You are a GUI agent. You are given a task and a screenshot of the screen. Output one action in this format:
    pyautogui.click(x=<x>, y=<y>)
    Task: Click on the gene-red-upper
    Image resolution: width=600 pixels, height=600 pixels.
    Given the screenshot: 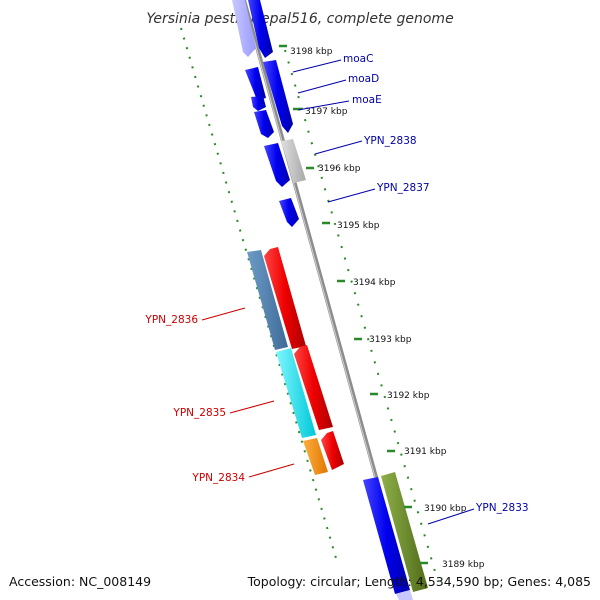 What is the action you would take?
    pyautogui.click(x=285, y=298)
    